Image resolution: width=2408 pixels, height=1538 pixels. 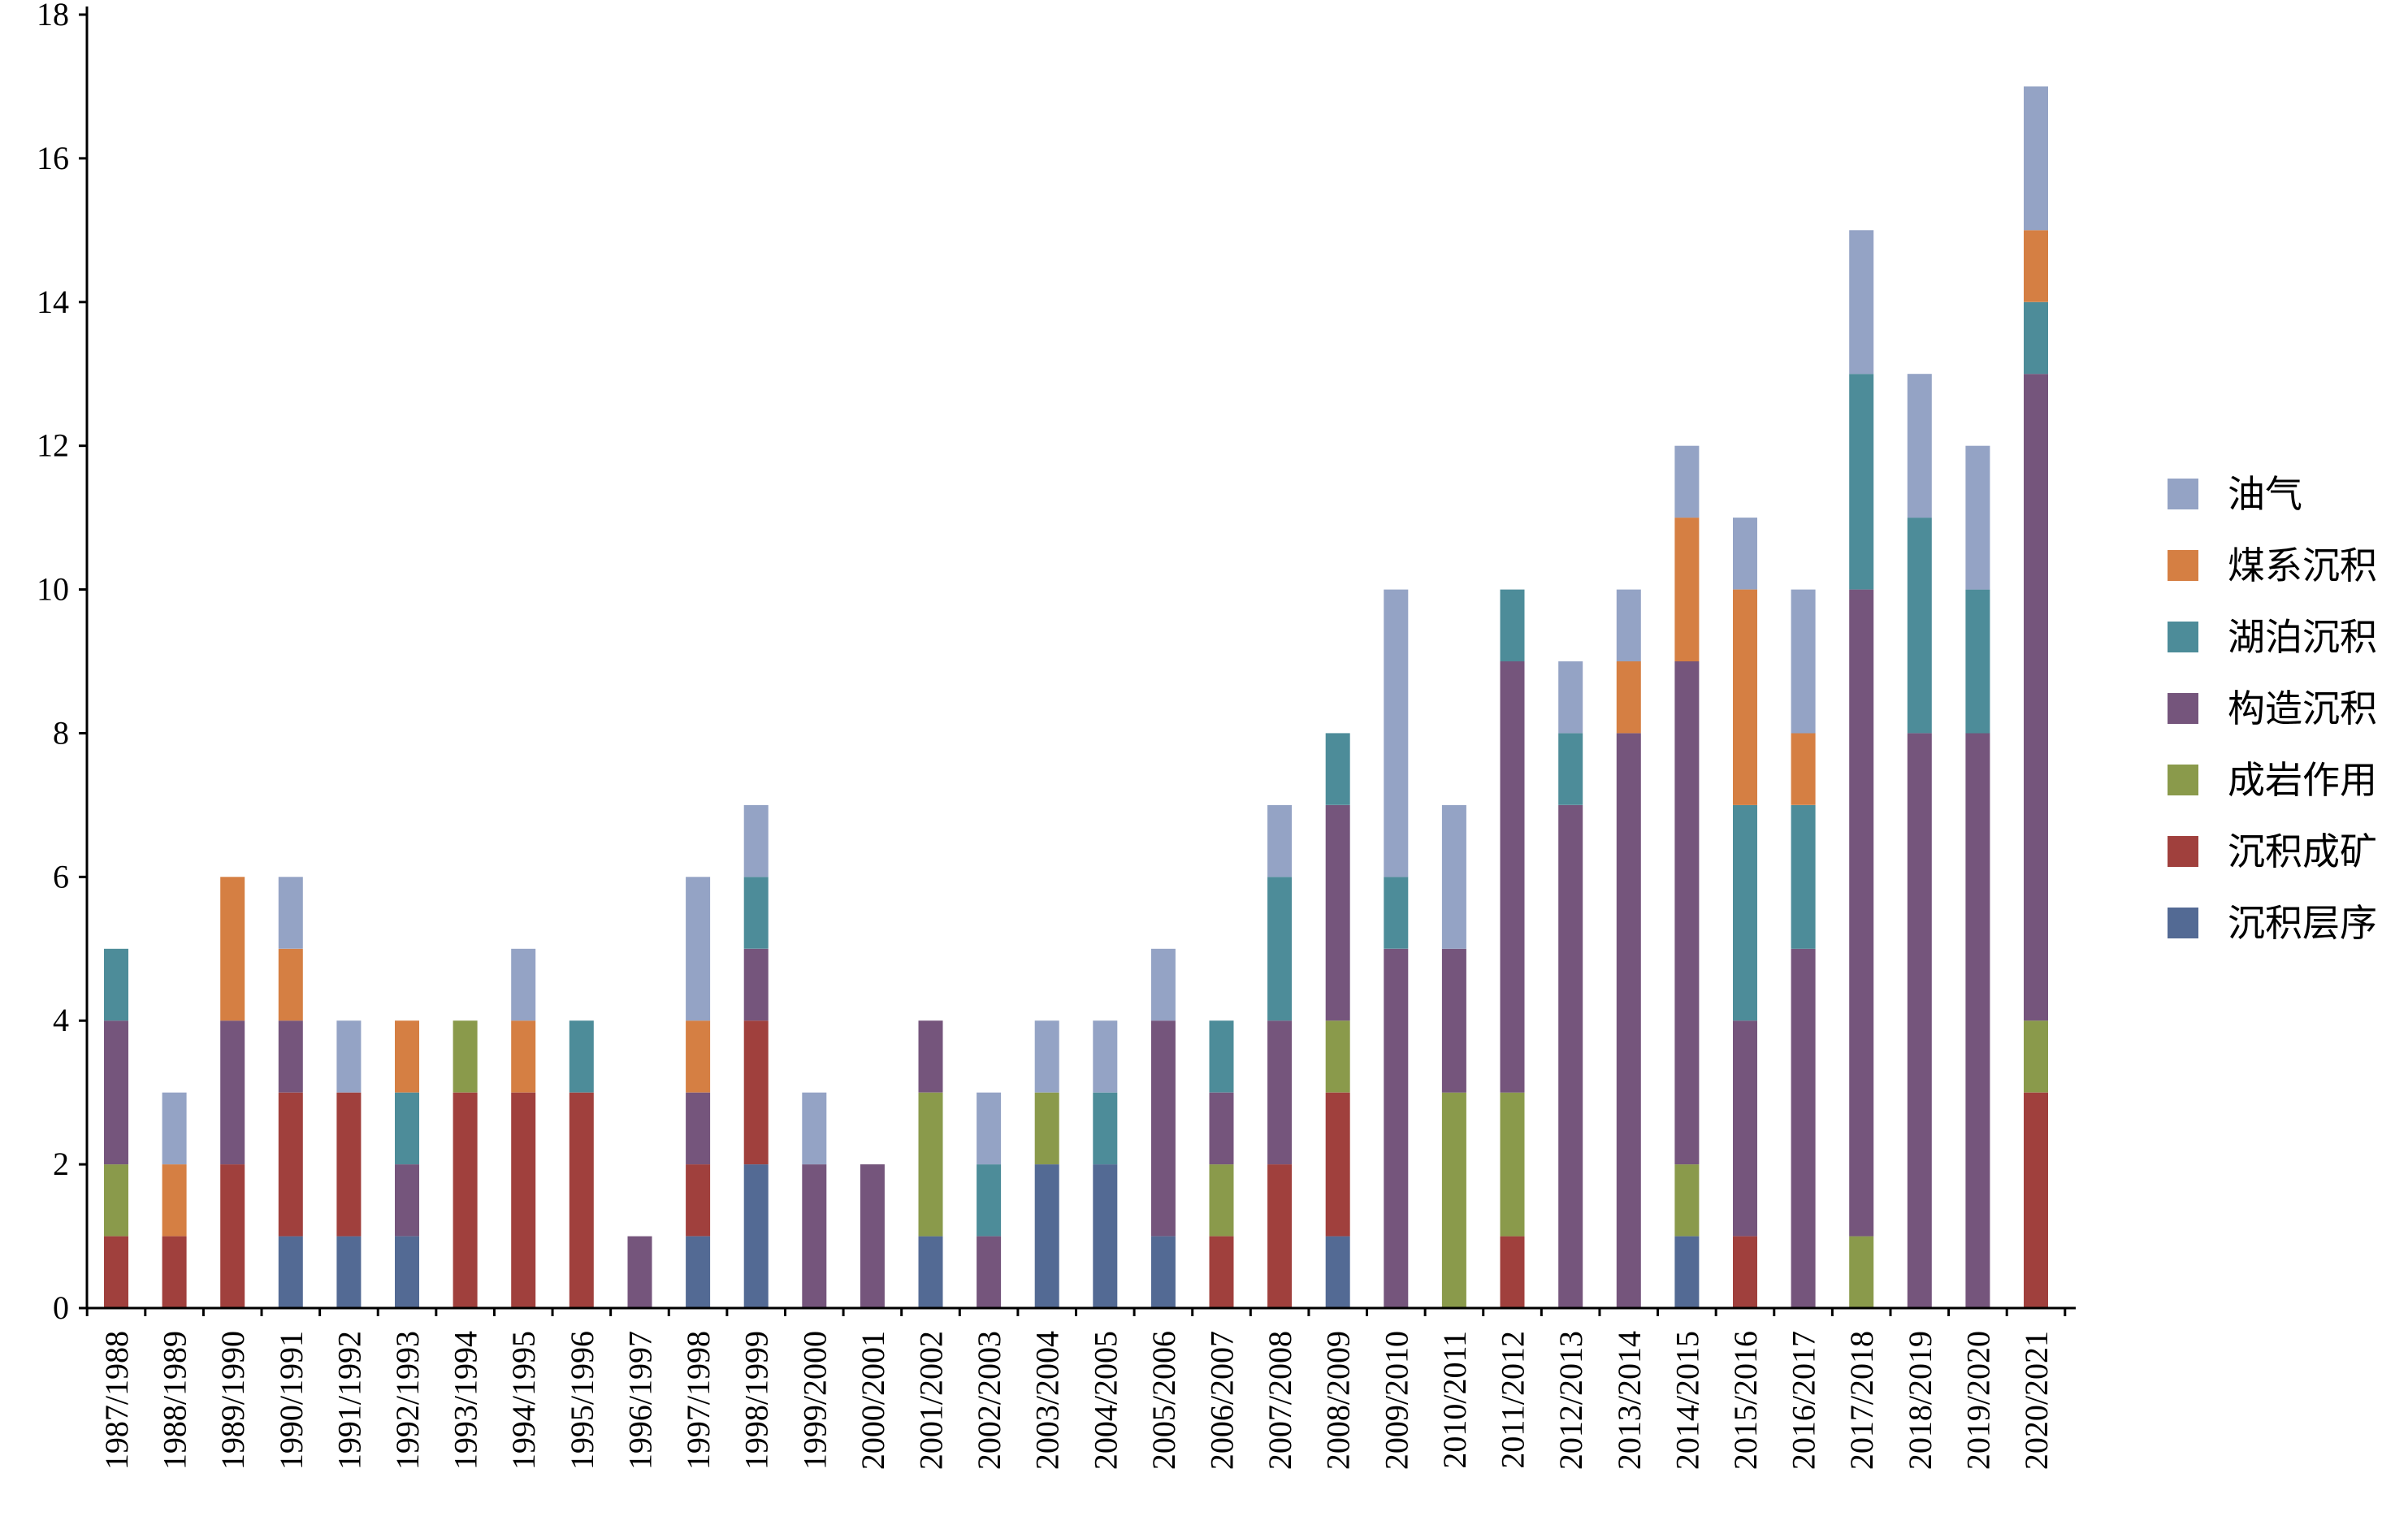 What do you see at coordinates (1047, 1400) in the screenshot?
I see `x-tick-label: 2003/2004` at bounding box center [1047, 1400].